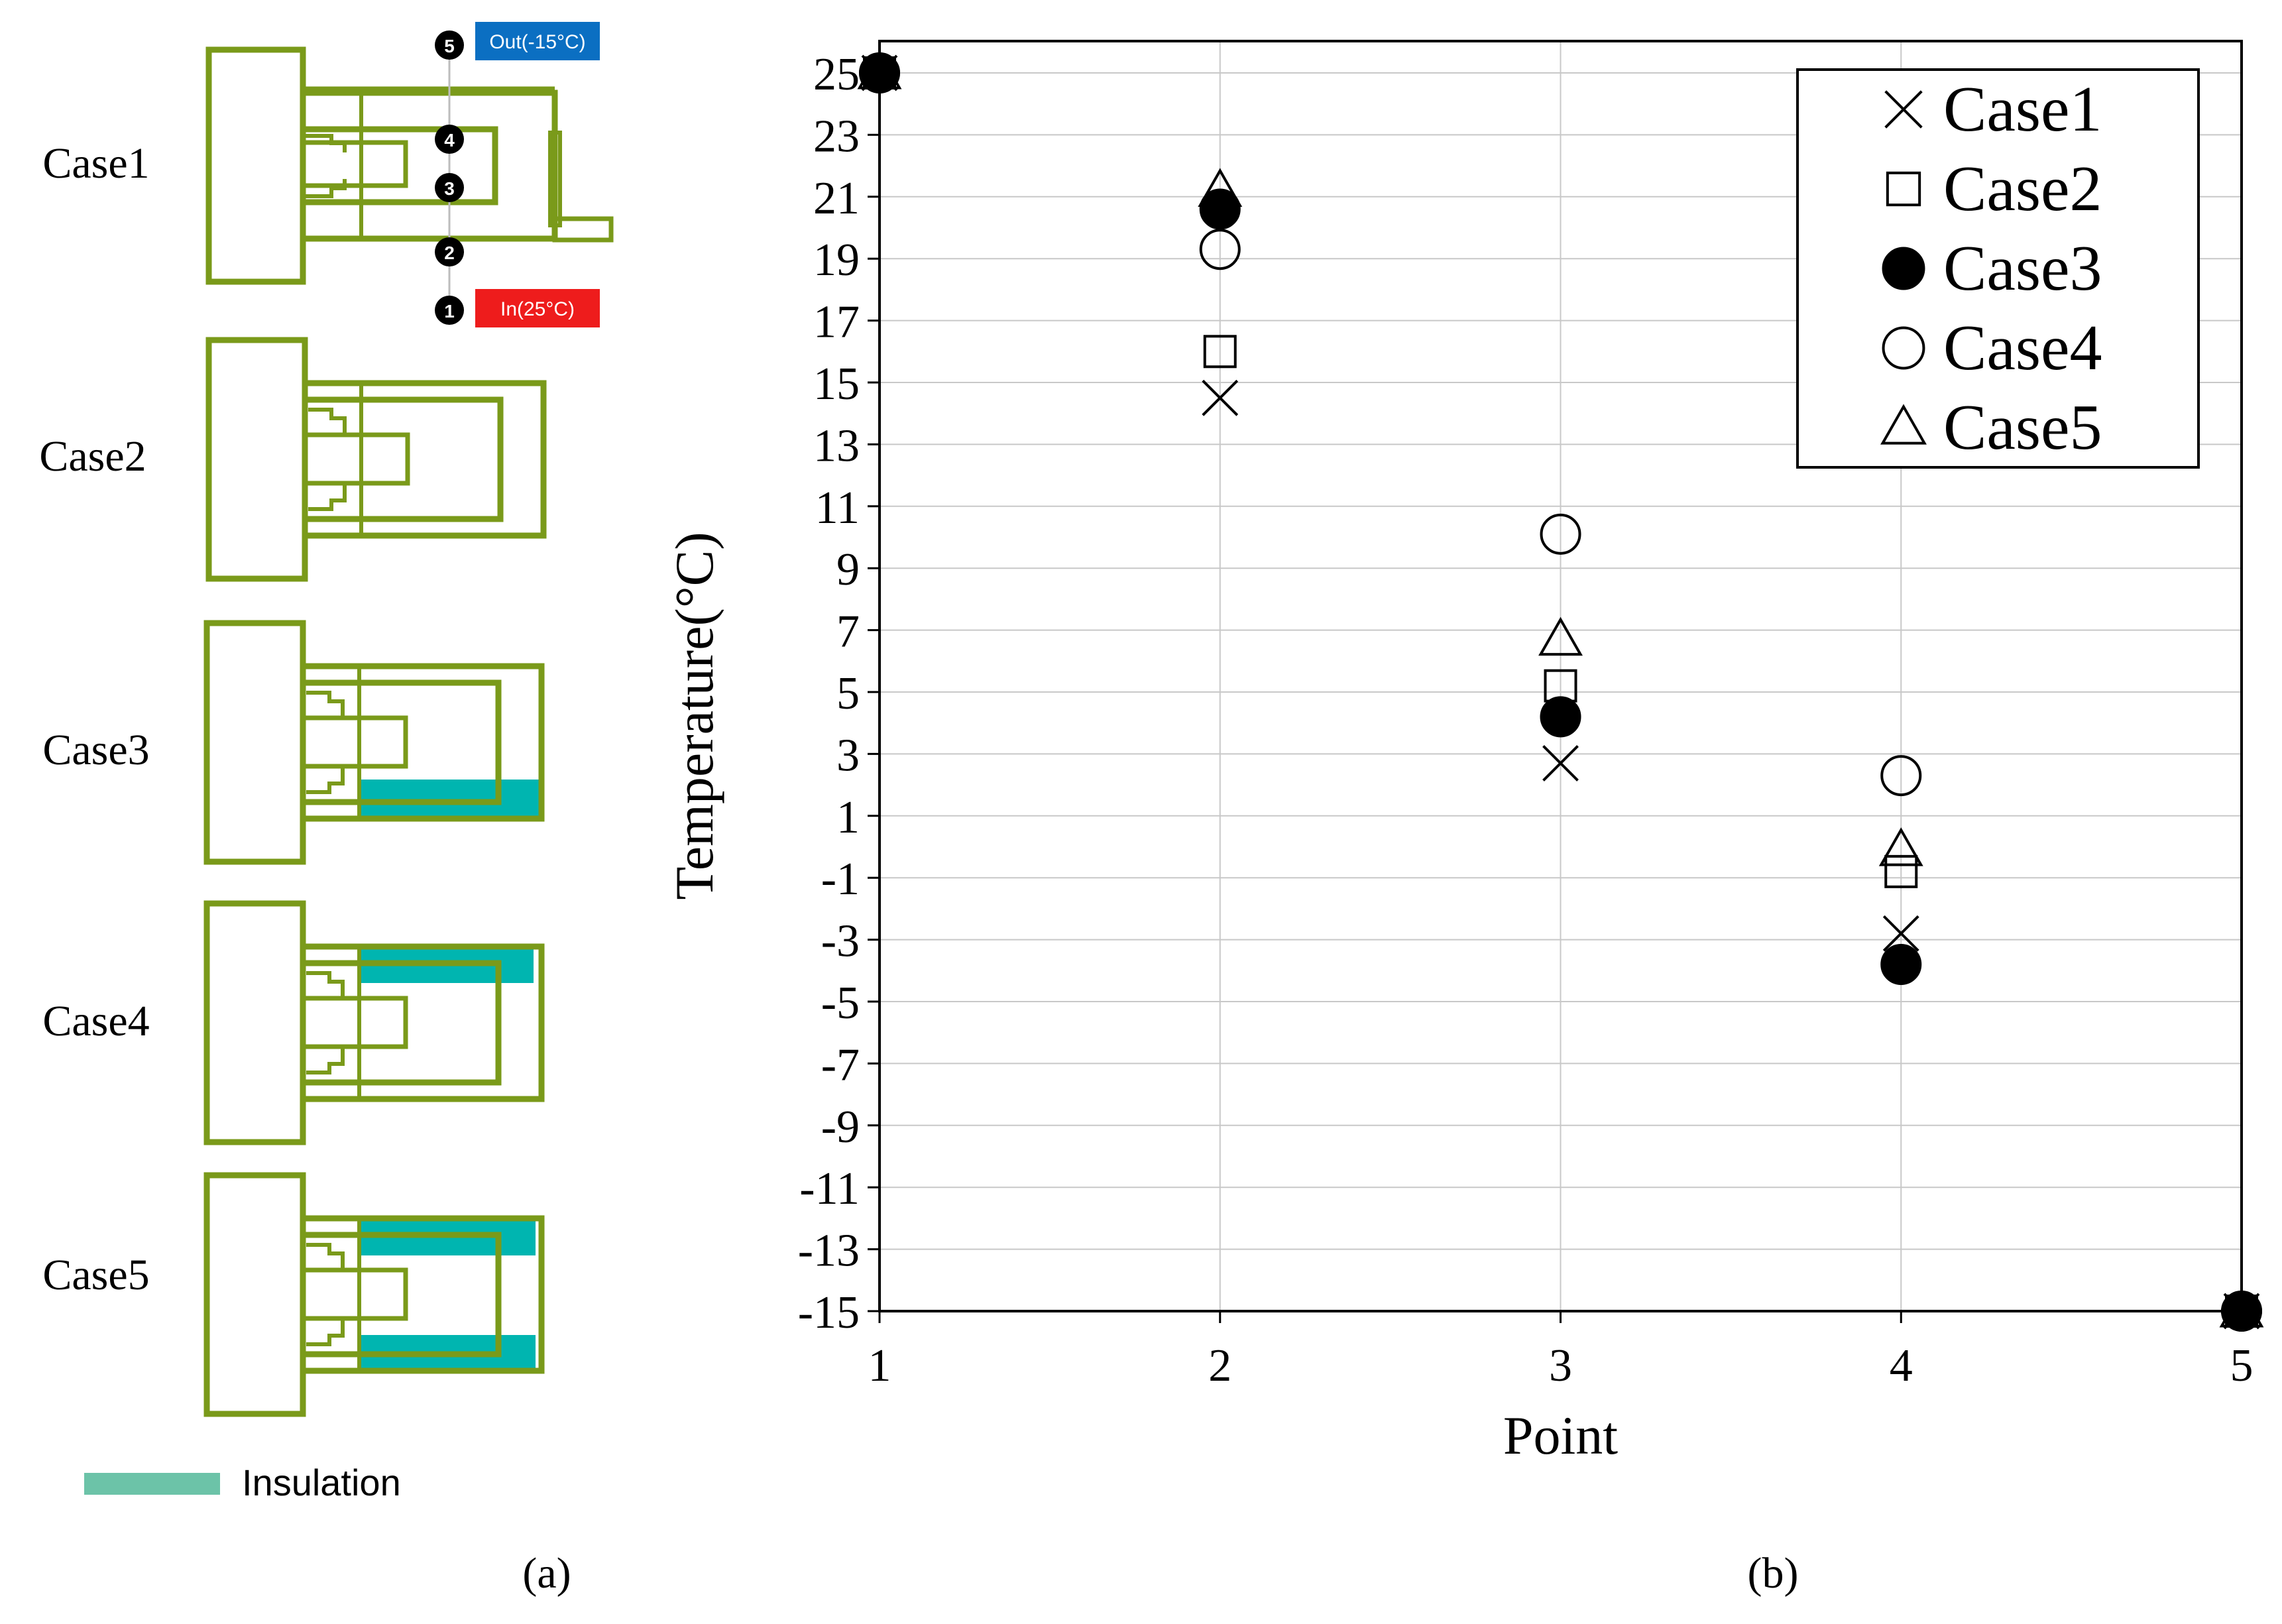 Image resolution: width=2282 pixels, height=1624 pixels. Describe the element at coordinates (840, 1127) in the screenshot. I see `y-tick-label: -9` at that location.